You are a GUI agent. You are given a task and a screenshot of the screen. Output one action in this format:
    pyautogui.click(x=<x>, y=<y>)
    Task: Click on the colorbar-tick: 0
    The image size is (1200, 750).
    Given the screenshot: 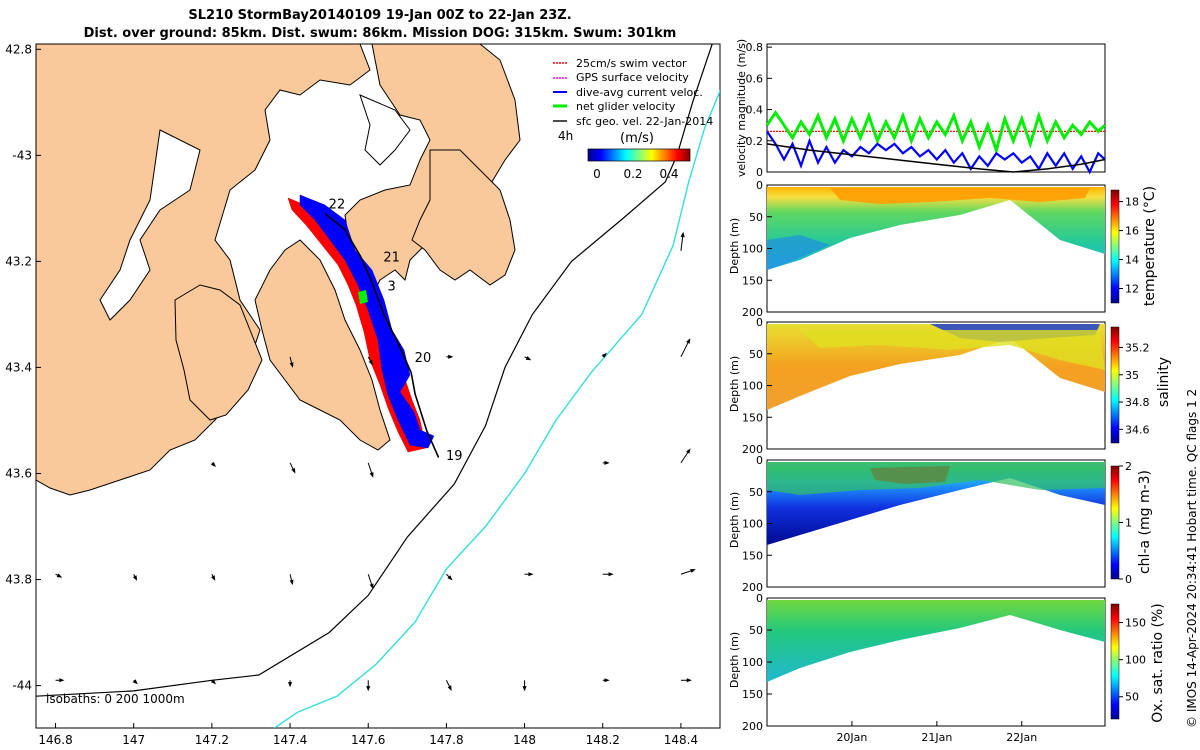 What is the action you would take?
    pyautogui.click(x=597, y=174)
    